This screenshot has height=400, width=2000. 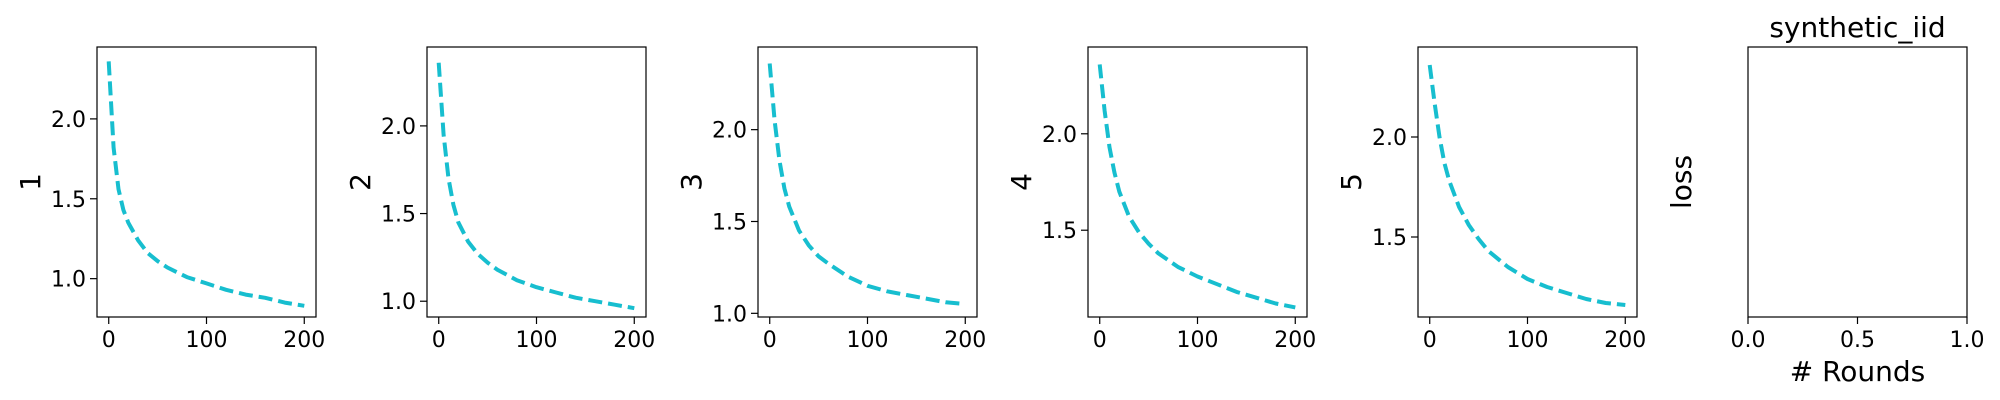 What do you see at coordinates (1021, 182) in the screenshot?
I see `y-axis-label: 4` at bounding box center [1021, 182].